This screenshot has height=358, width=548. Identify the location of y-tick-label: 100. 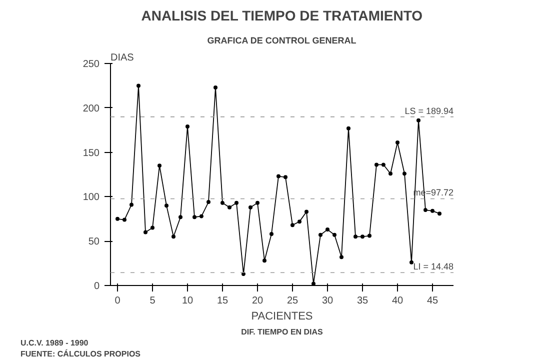
(91, 198).